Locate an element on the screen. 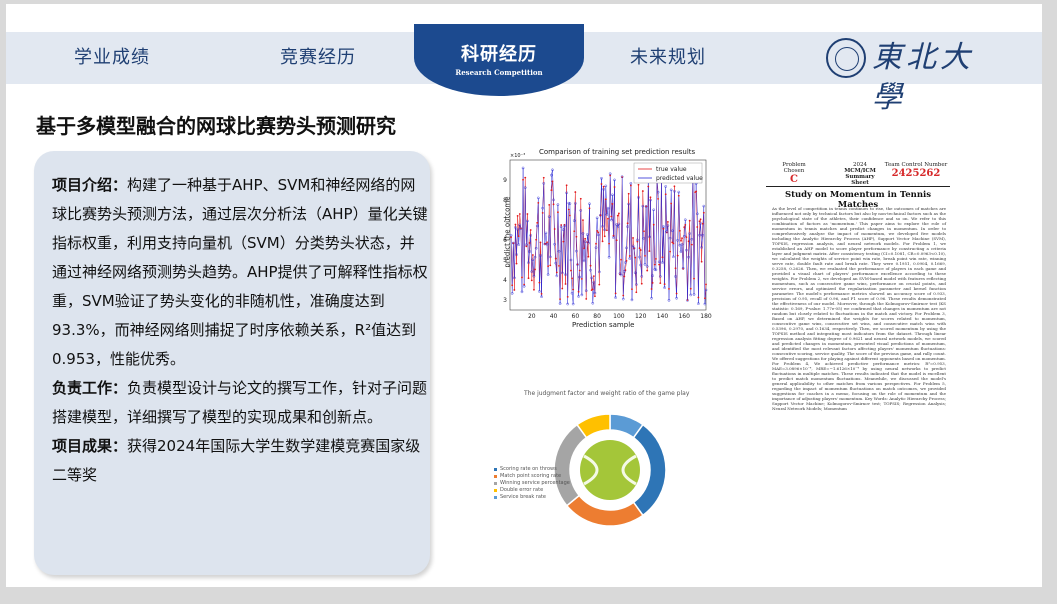 The image size is (1057, 604). chart-legend: true value predicted value is located at coordinates (668, 173).